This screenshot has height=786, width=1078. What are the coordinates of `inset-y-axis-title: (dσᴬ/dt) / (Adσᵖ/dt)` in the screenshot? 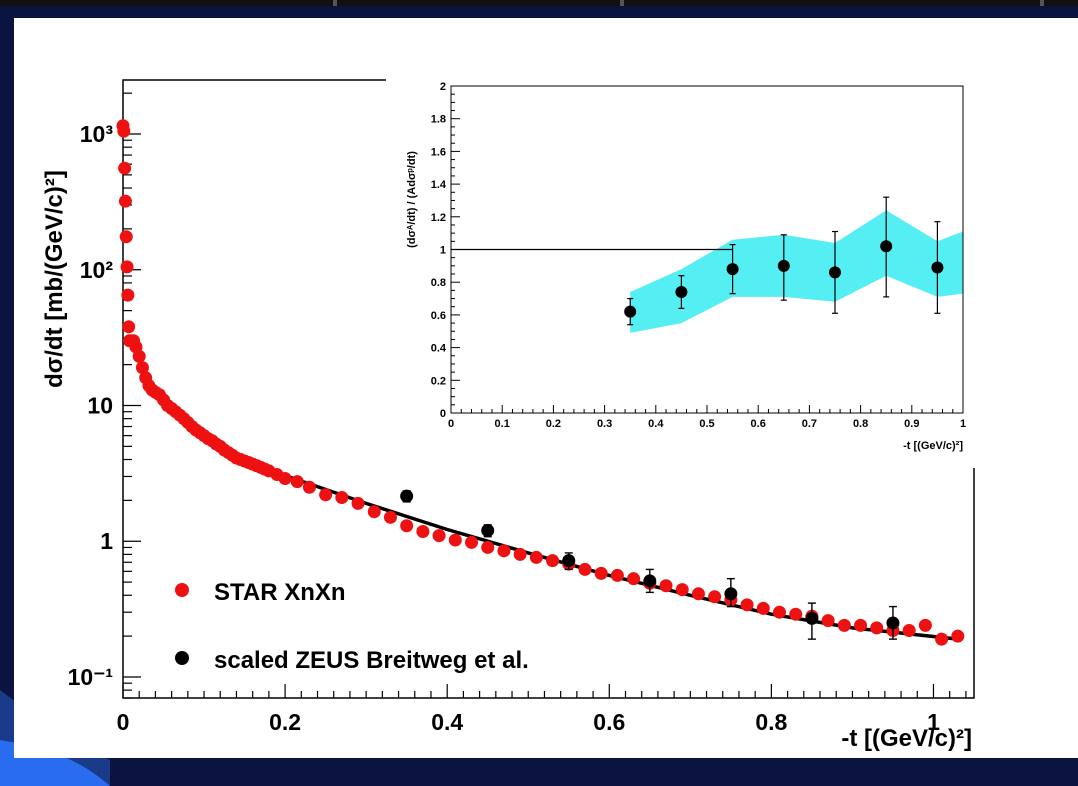 It's located at (412, 199).